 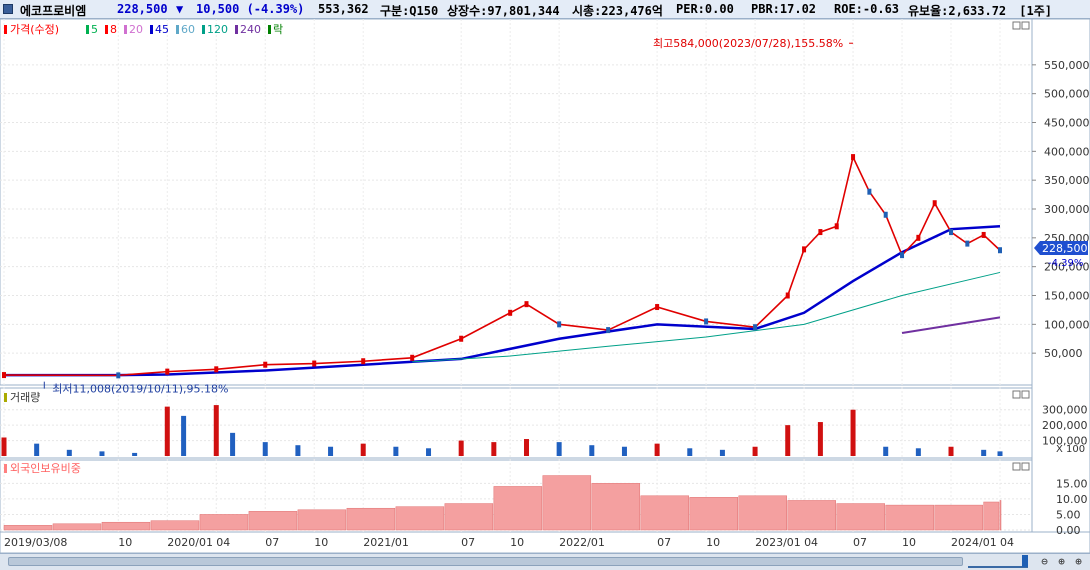 What do you see at coordinates (162, 29) in the screenshot?
I see `ma-legend-label: 45` at bounding box center [162, 29].